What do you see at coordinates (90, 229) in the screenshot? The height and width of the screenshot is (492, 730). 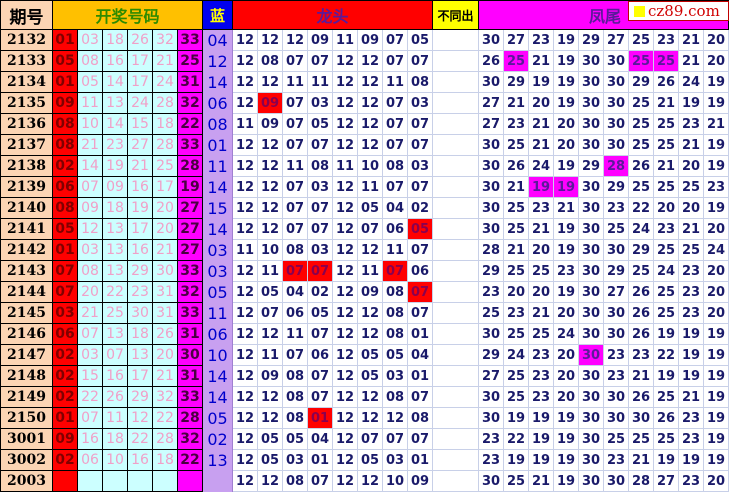 I see `red-ball-cell: 12` at bounding box center [90, 229].